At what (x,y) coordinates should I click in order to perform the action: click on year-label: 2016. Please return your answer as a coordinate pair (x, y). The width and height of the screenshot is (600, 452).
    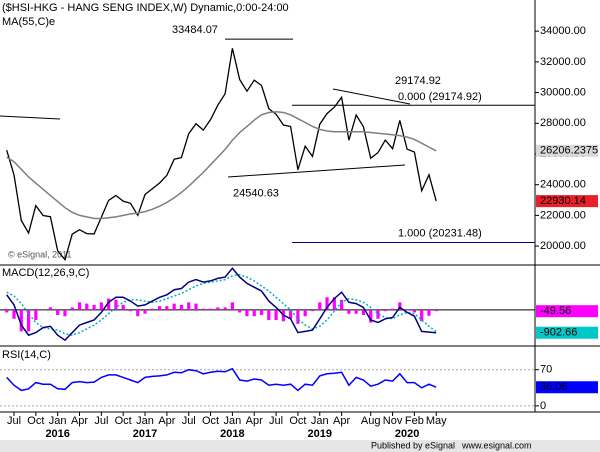
    Looking at the image, I should click on (57, 434).